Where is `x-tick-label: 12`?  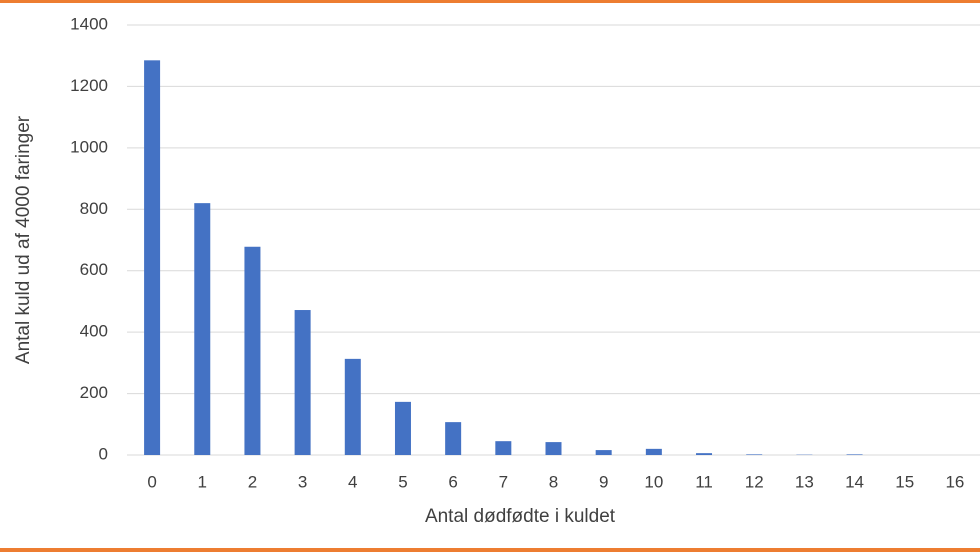 x-tick-label: 12 is located at coordinates (754, 481).